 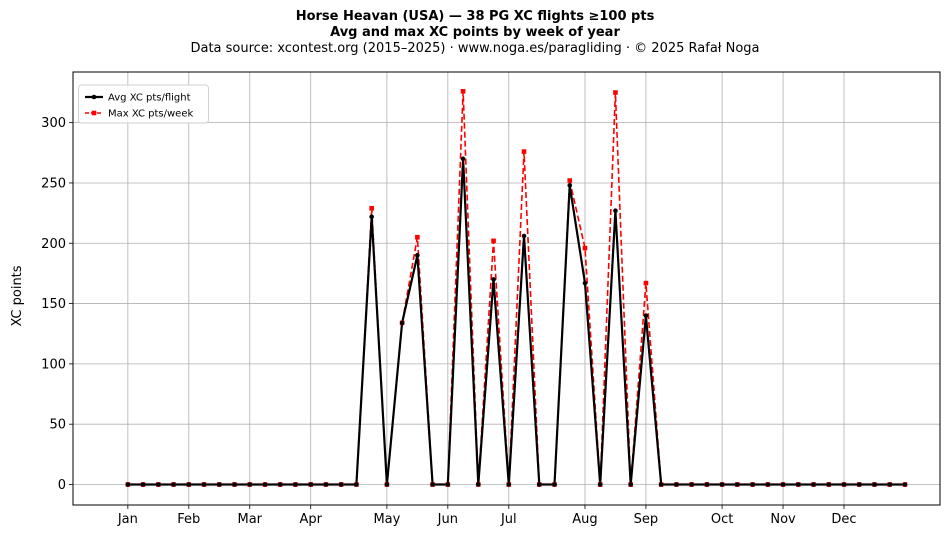 What do you see at coordinates (150, 114) in the screenshot?
I see `legend-label: Max XC pts/week` at bounding box center [150, 114].